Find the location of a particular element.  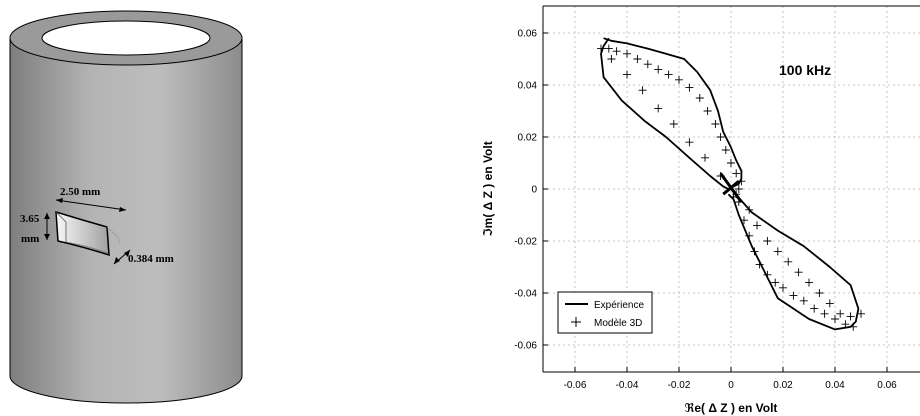

y-axis-label: ℑm( Δ Z ) en Volt is located at coordinates (488, 188).